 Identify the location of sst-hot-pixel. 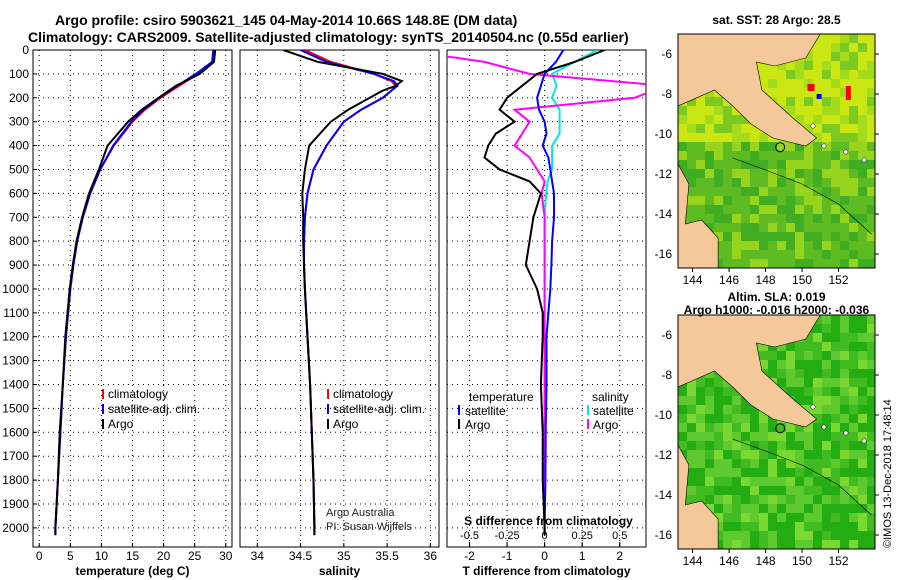
(811, 87).